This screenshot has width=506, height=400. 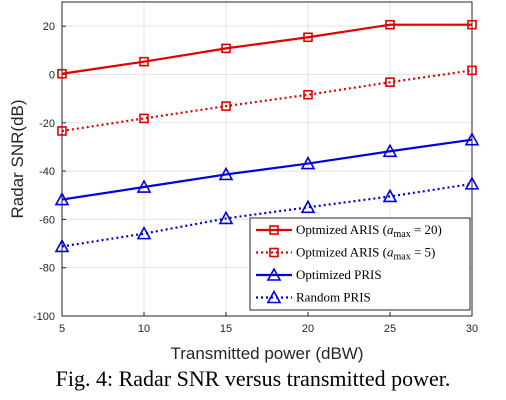 I want to click on y-tick-label: -100, so click(x=44, y=317).